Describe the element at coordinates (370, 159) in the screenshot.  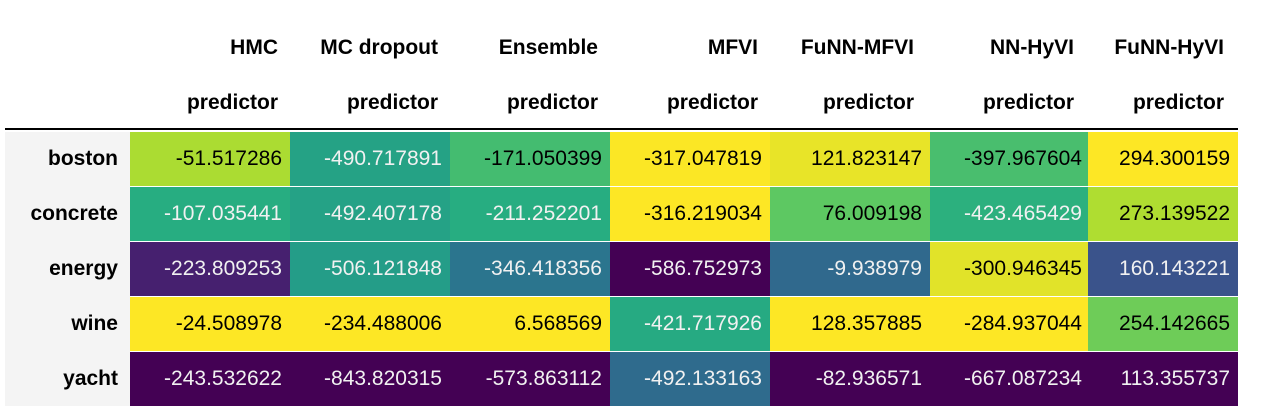
I see `cell-boston-1: -490.717891` at that location.